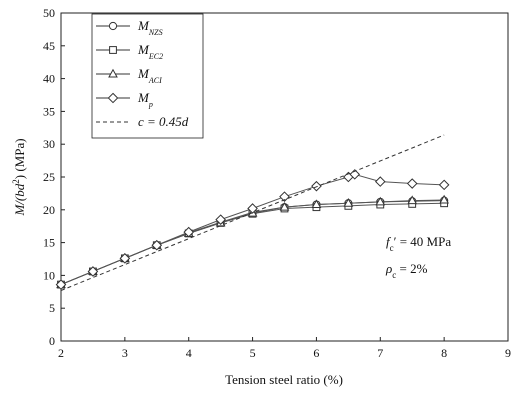 Image resolution: width=513 pixels, height=394 pixels. Describe the element at coordinates (124, 99) in the screenshot. I see `legend-item: Mp` at that location.